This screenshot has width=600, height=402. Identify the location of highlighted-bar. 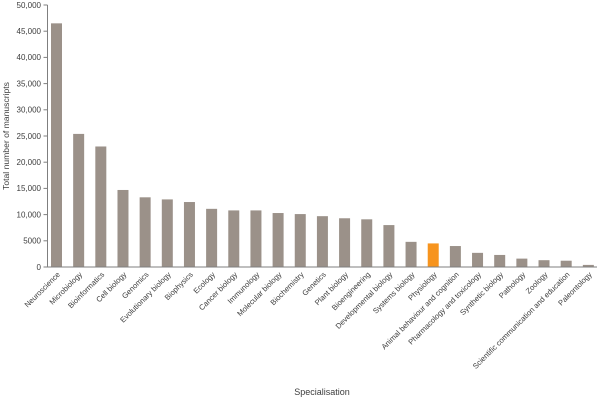
(433, 255).